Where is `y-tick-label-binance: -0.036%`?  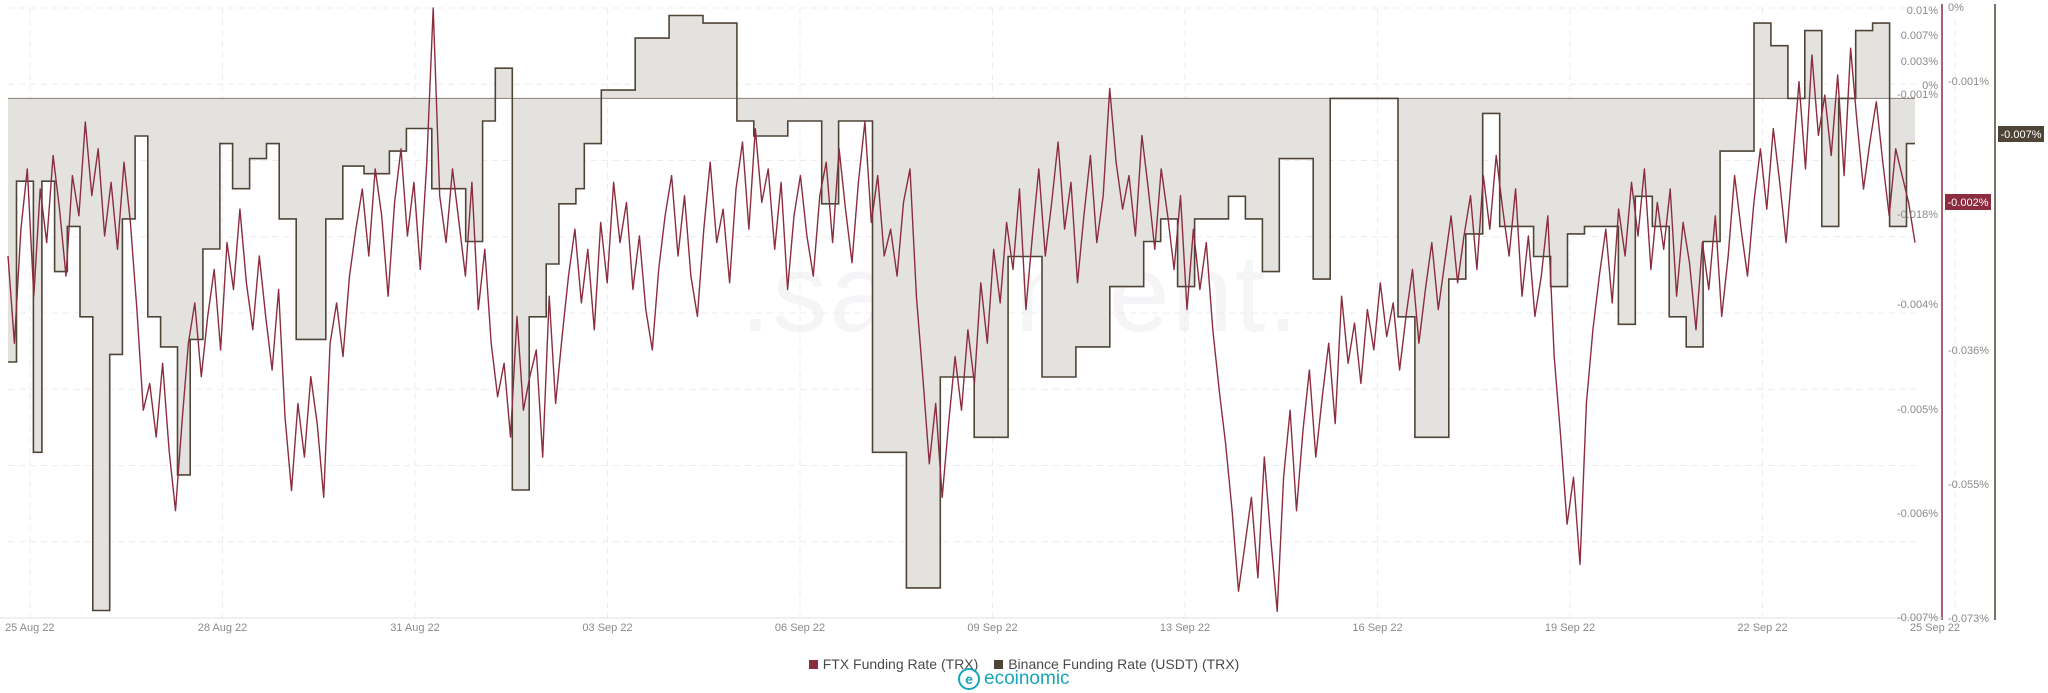
y-tick-label-binance: -0.036% is located at coordinates (1968, 351).